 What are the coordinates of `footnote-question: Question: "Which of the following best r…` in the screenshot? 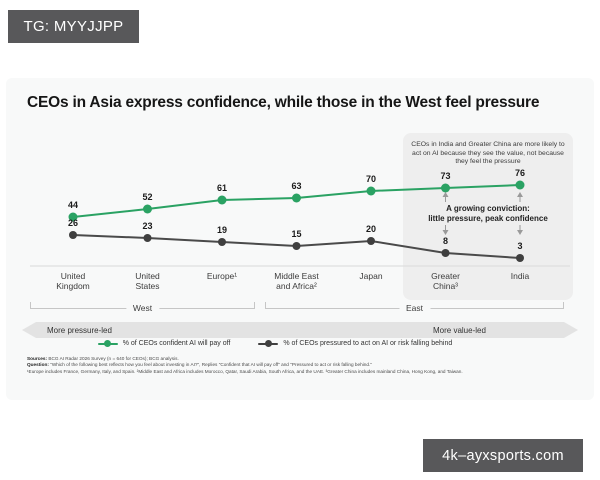 It's located at (199, 365).